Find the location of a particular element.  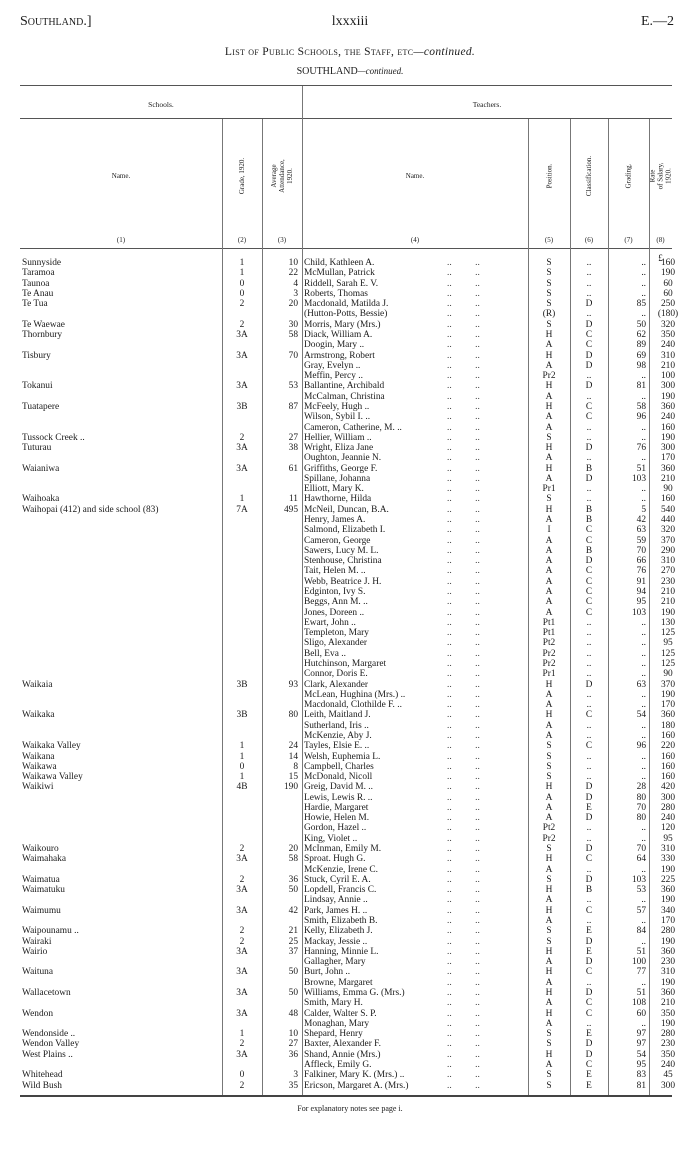

cell-average-attendance: 50 is located at coordinates (293, 890).